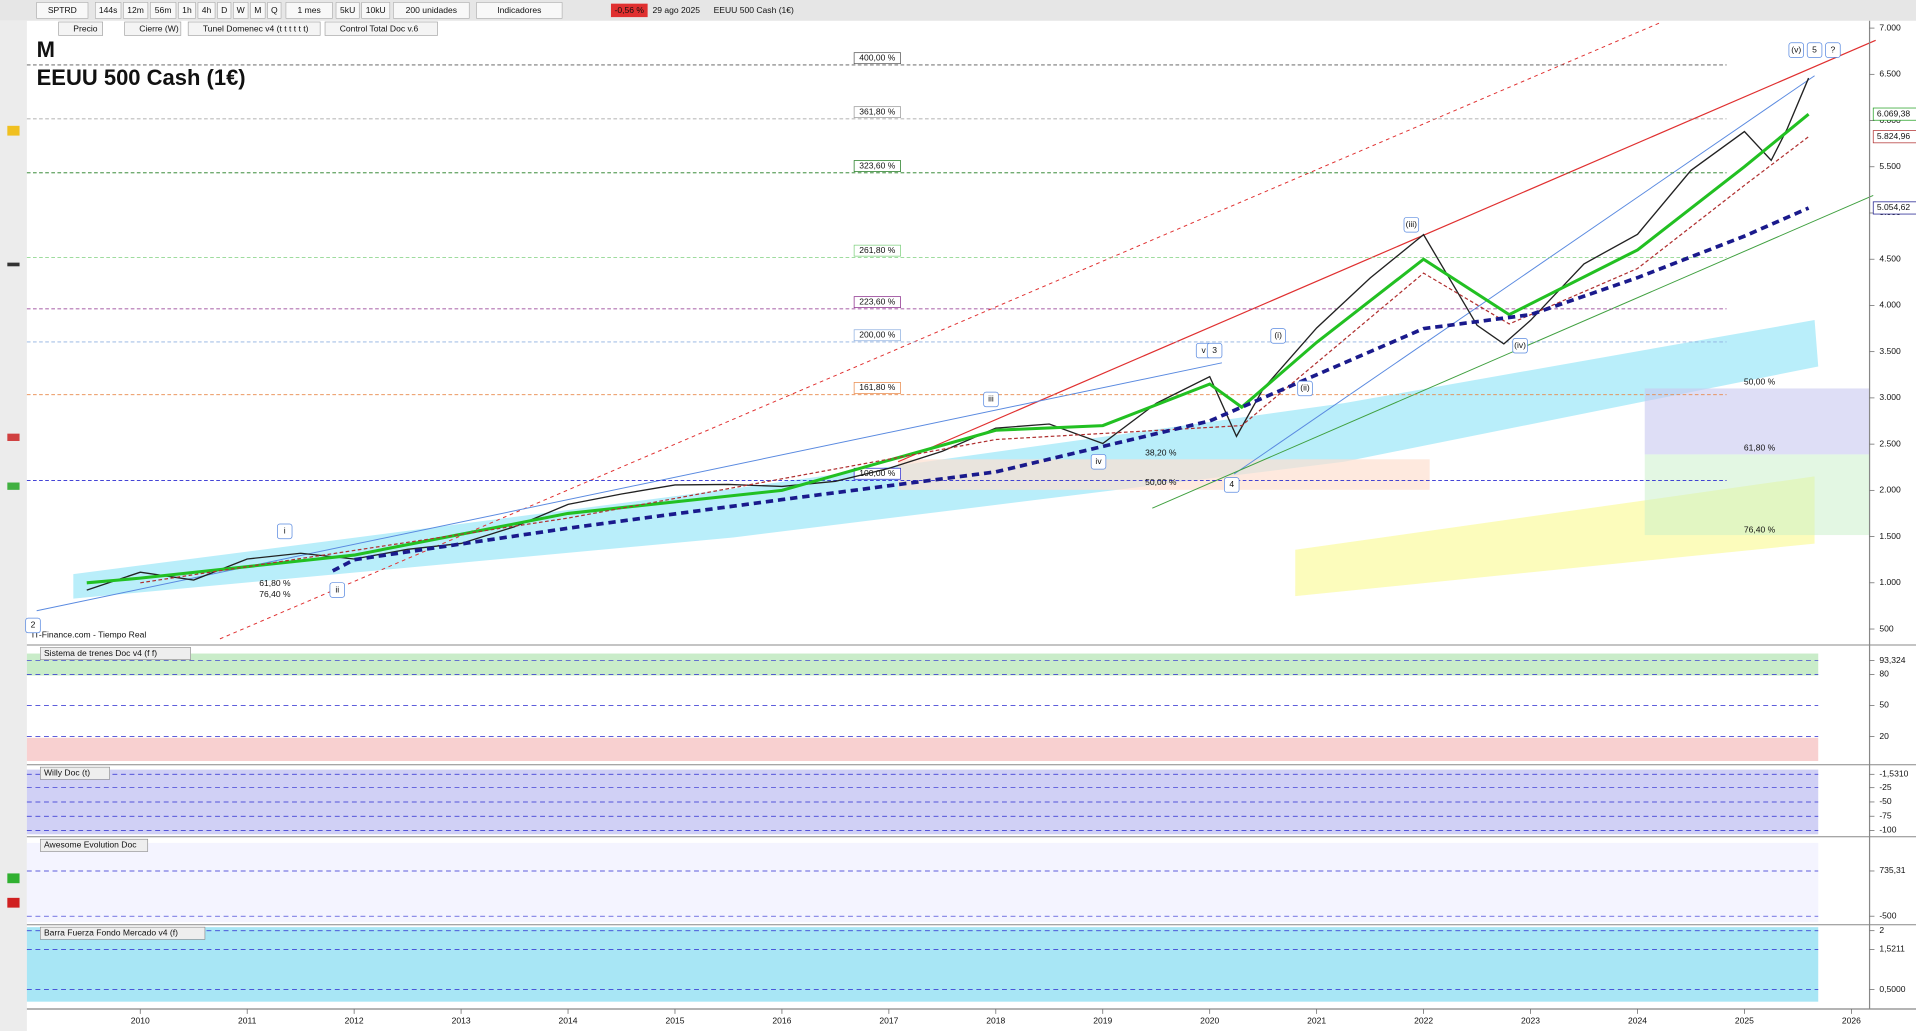  I want to click on toolbar-label: 4h, so click(207, 10).